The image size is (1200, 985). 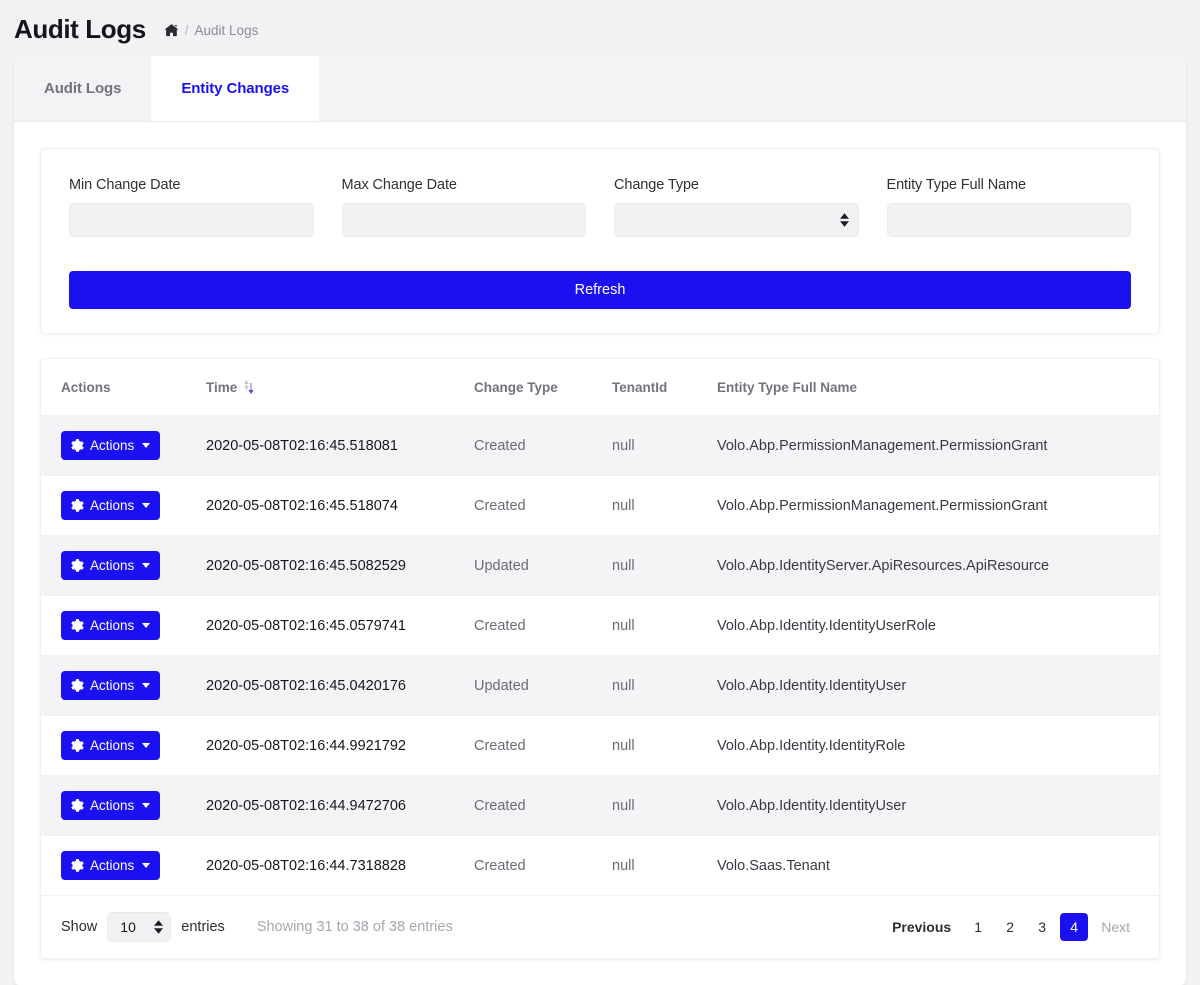 I want to click on column-header-time: Time, so click(x=340, y=387).